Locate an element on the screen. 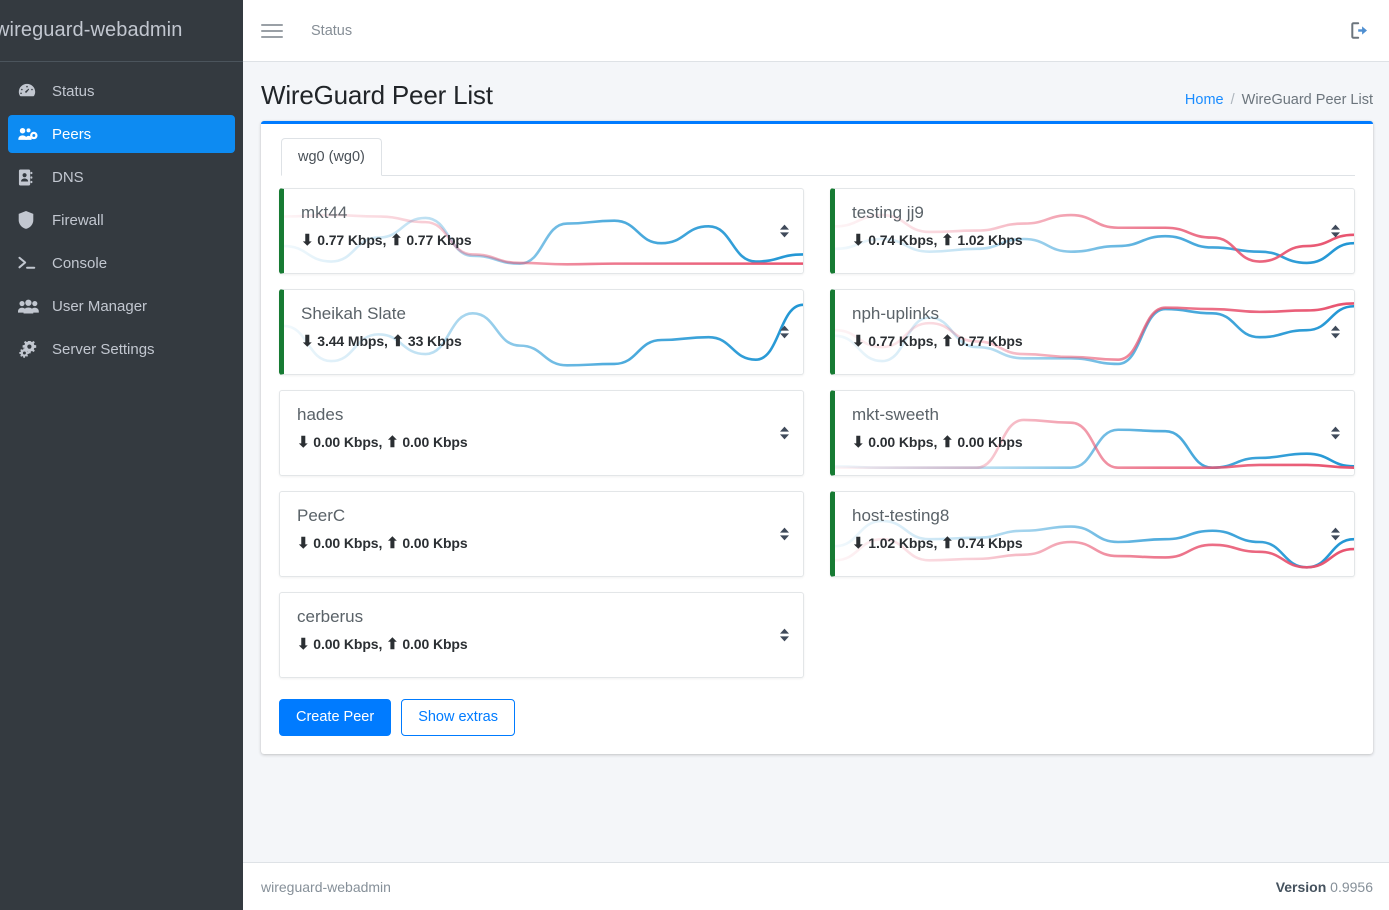 The height and width of the screenshot is (910, 1389). upload-rate: 0.74 Kbps is located at coordinates (988, 543).